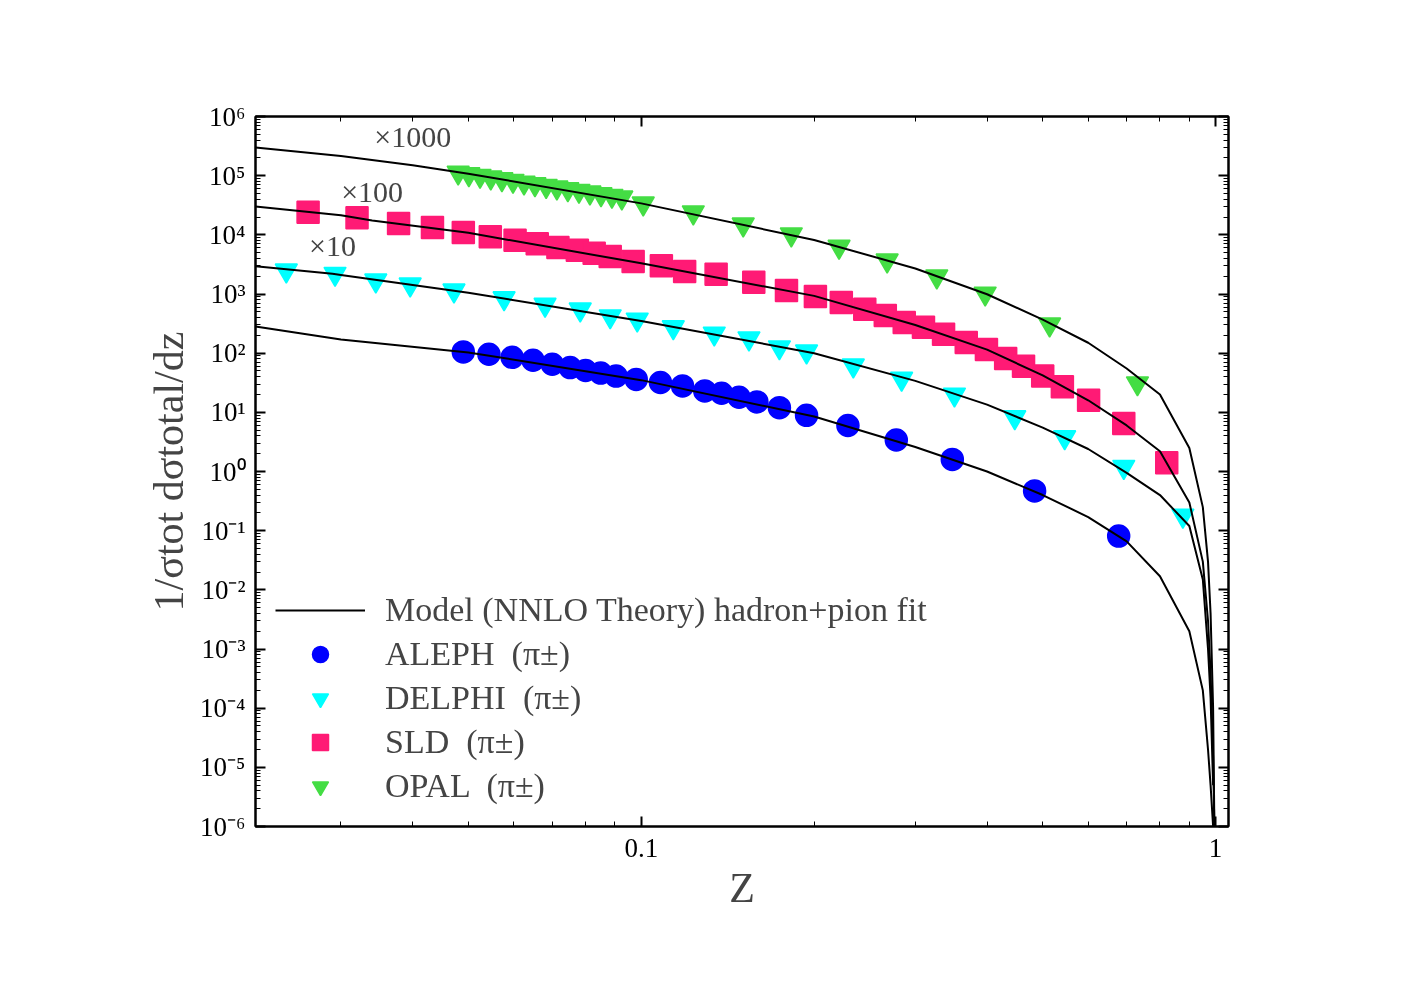  What do you see at coordinates (413, 137) in the screenshot?
I see `annotation: ×1000` at bounding box center [413, 137].